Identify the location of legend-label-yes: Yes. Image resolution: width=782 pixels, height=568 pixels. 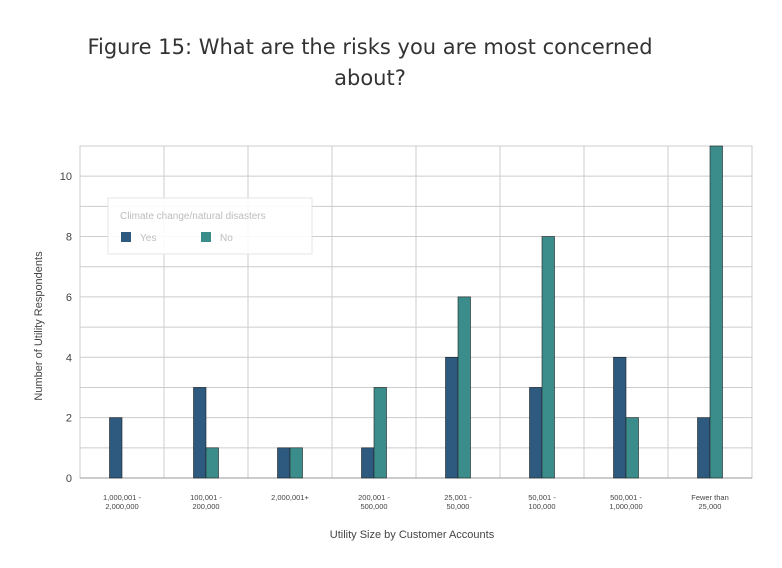
(148, 238).